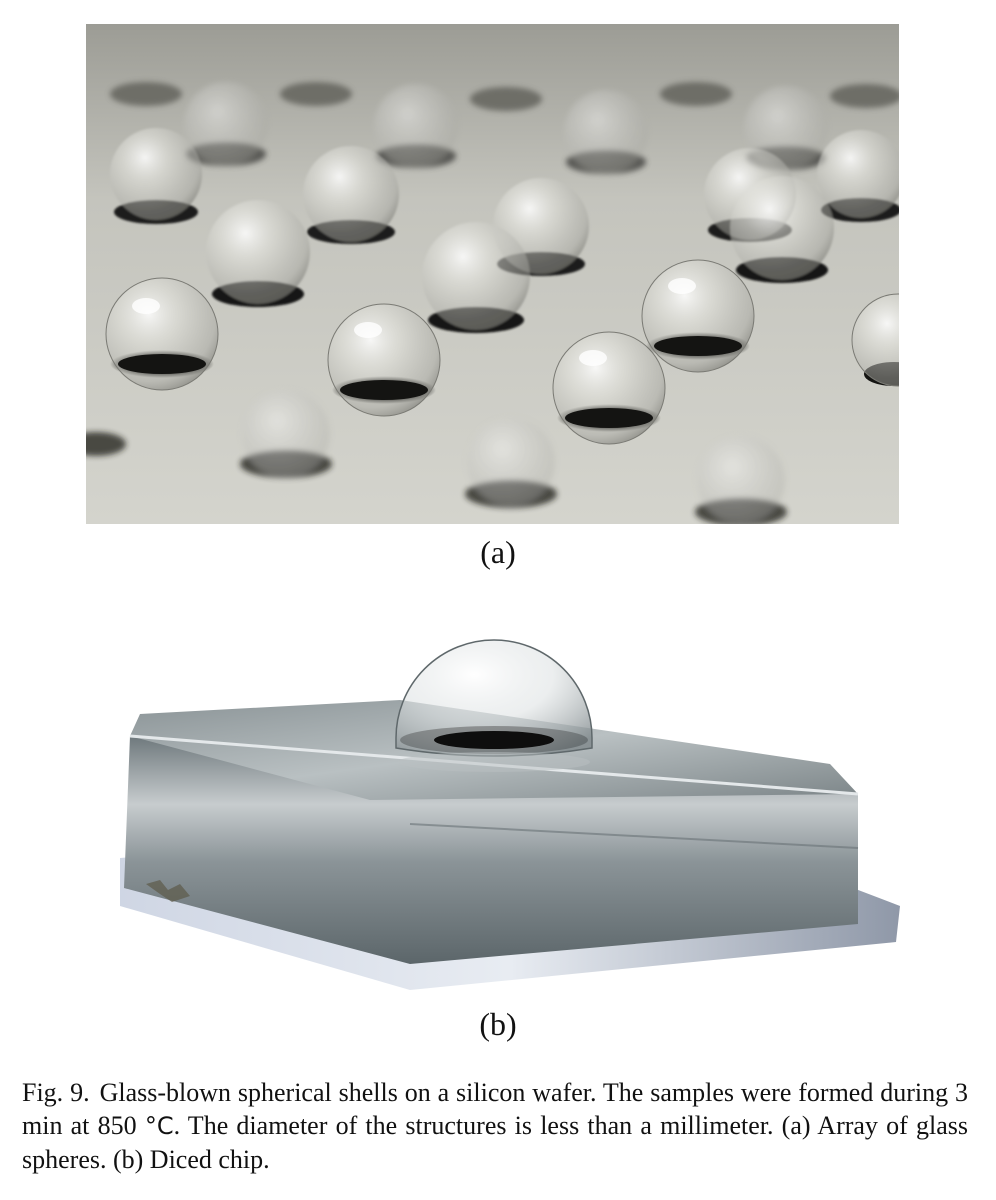  What do you see at coordinates (498, 552) in the screenshot?
I see `panel-a-label: (a)` at bounding box center [498, 552].